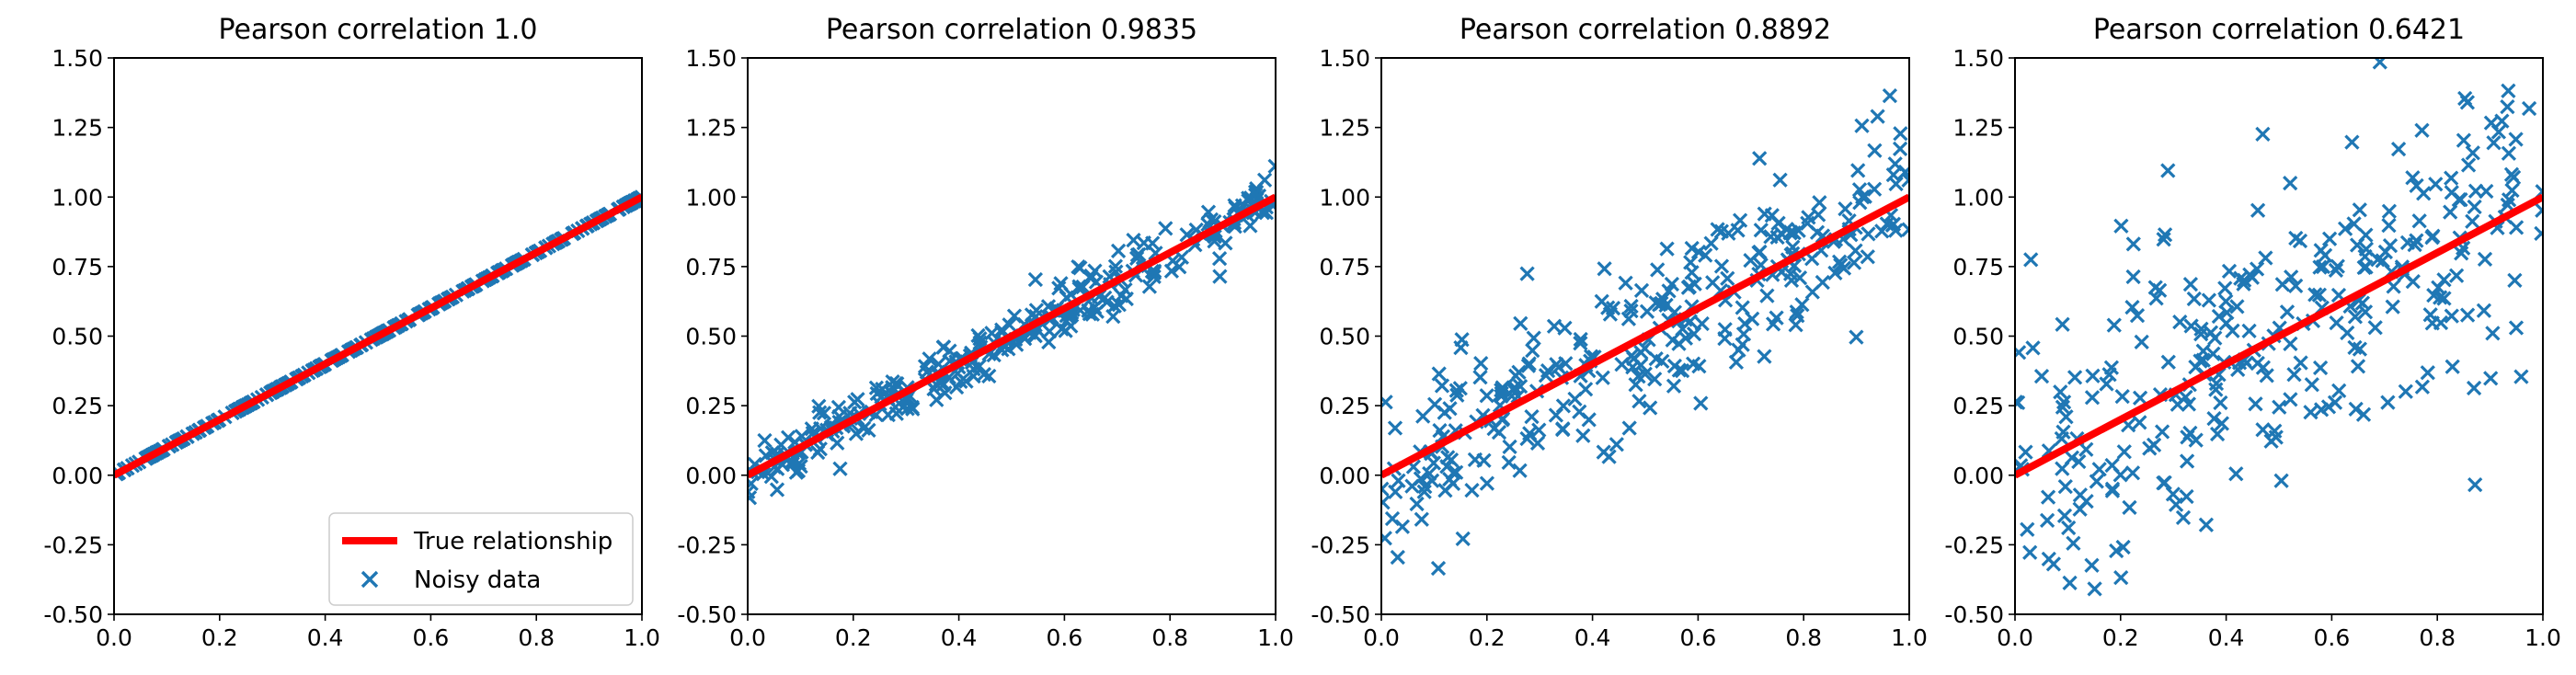 The width and height of the screenshot is (2576, 675). Describe the element at coordinates (477, 580) in the screenshot. I see `legend-label: Noisy data` at that location.